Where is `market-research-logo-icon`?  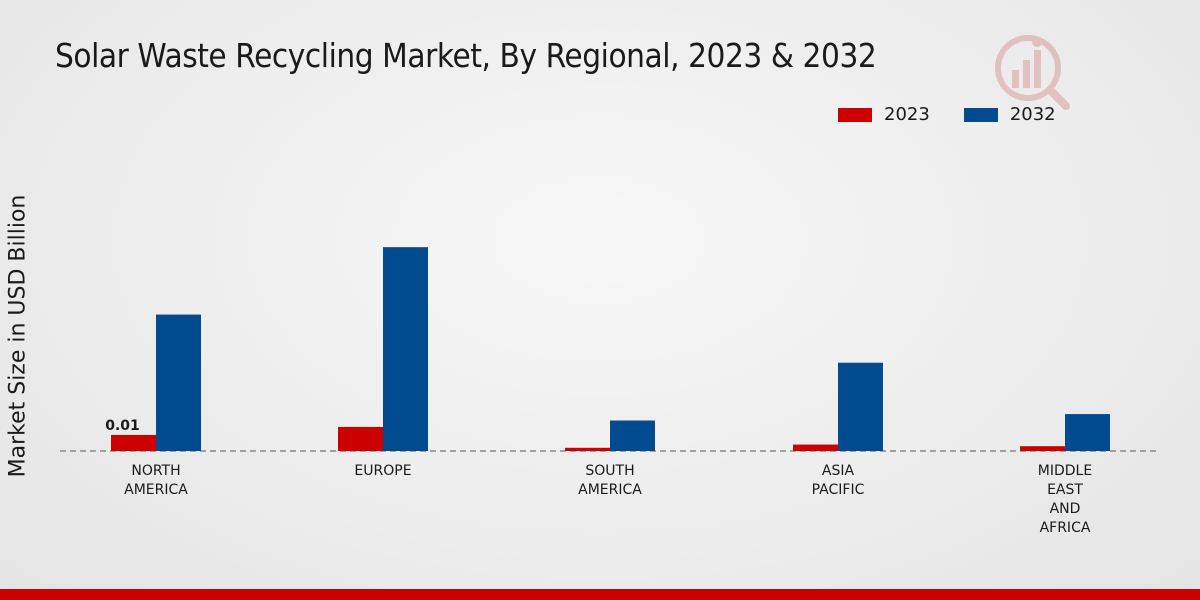 market-research-logo-icon is located at coordinates (1032, 72).